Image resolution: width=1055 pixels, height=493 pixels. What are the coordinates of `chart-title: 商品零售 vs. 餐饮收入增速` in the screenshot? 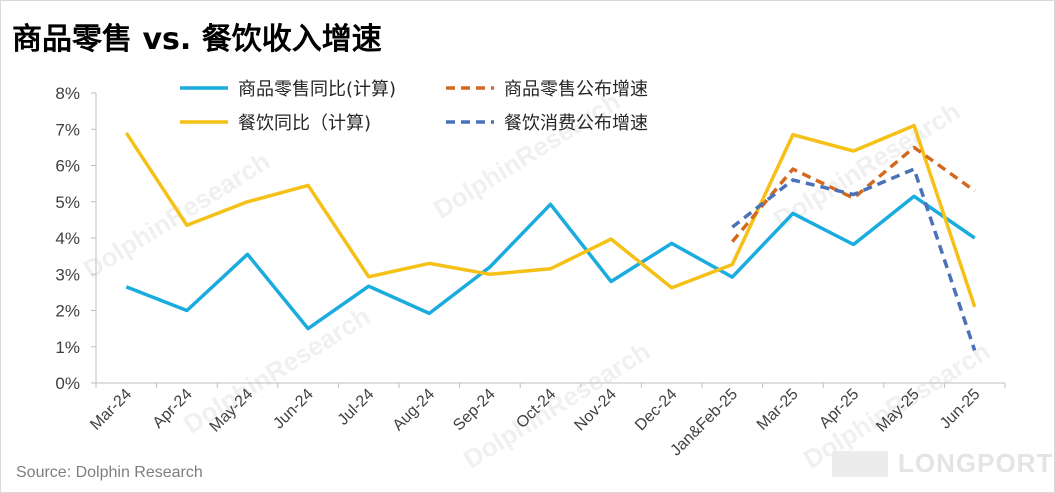 It's located at (197, 39).